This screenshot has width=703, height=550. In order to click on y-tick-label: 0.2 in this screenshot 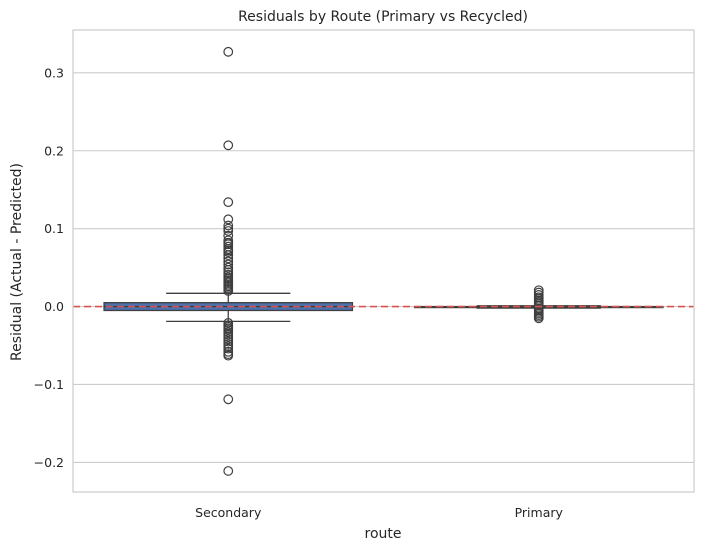, I will do `click(54, 150)`.